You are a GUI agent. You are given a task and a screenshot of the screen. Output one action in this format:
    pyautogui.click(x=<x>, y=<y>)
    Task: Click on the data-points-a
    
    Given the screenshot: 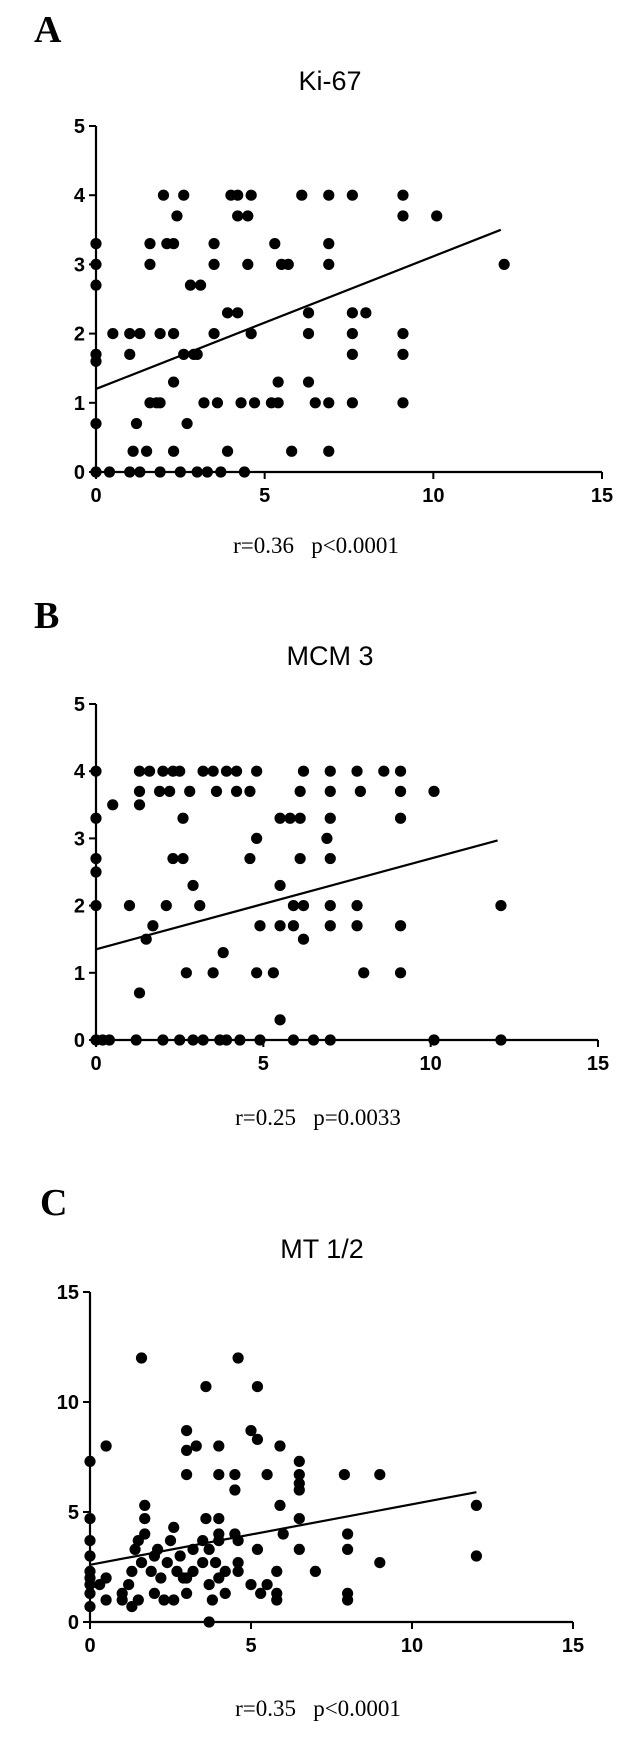 What is the action you would take?
    pyautogui.click(x=300, y=333)
    